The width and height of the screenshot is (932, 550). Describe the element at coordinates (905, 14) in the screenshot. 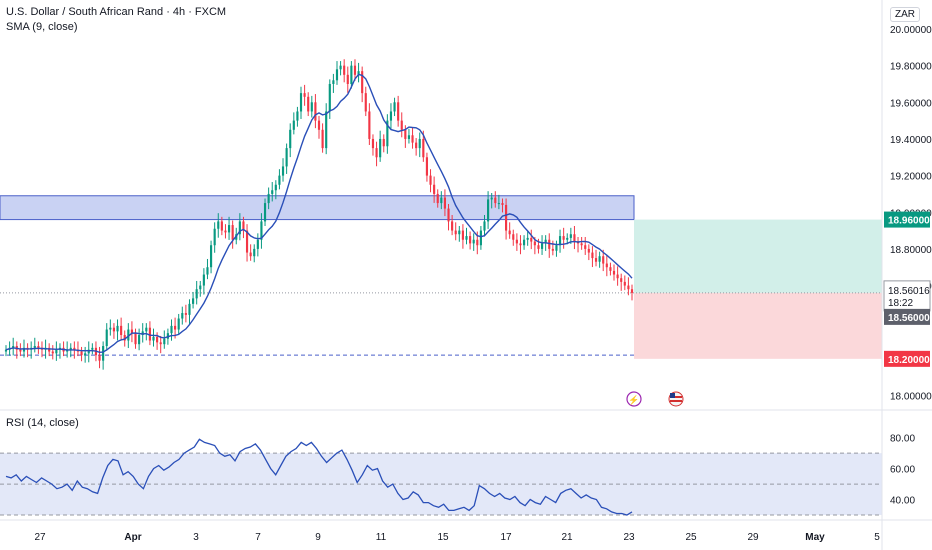

I see `currency-badge: ZAR` at that location.